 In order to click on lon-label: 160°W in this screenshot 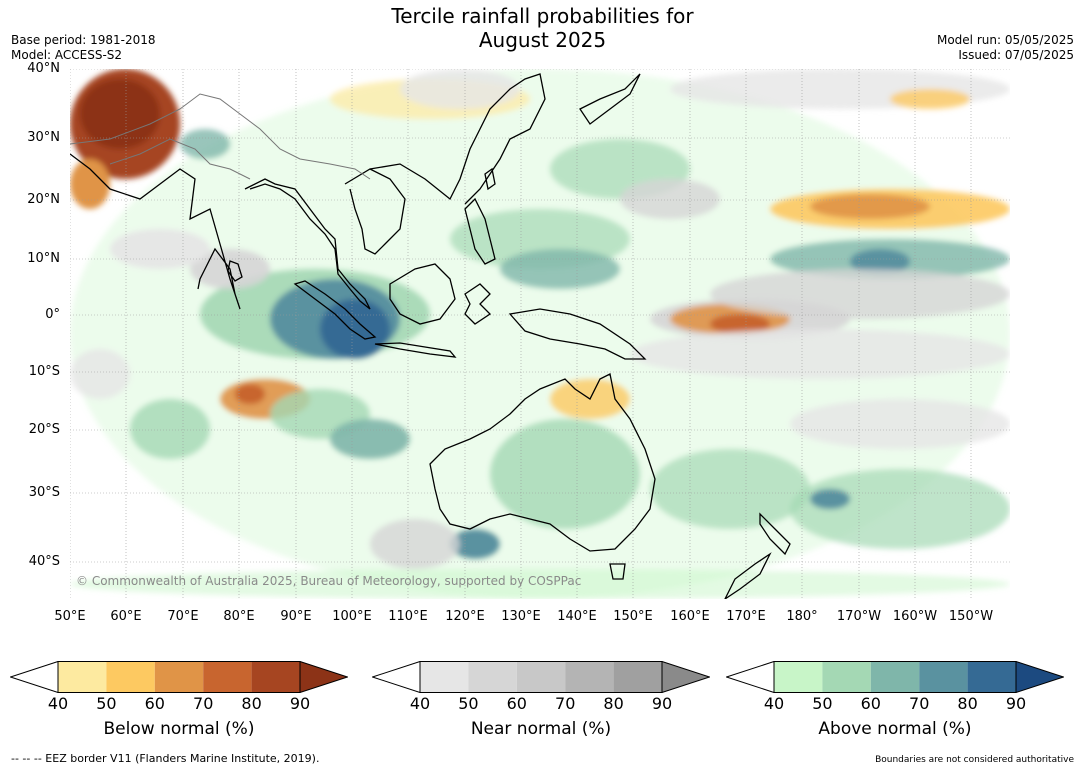, I will do `click(915, 616)`.